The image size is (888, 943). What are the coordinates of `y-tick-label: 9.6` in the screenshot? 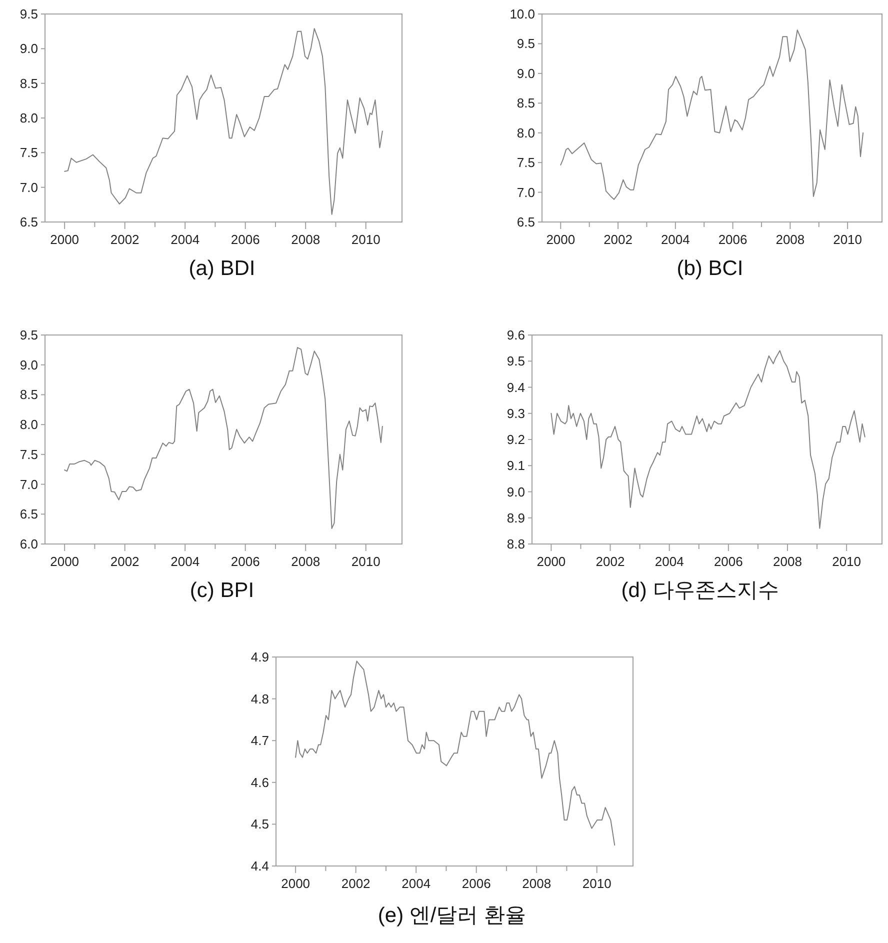 It's located at (515, 335).